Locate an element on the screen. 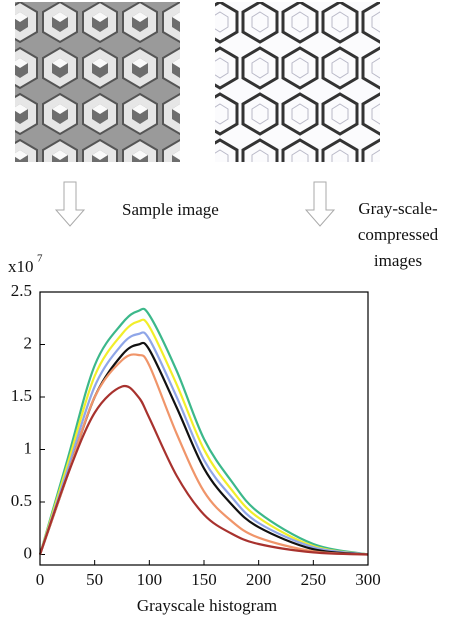  x-tick-label: 150 is located at coordinates (204, 579).